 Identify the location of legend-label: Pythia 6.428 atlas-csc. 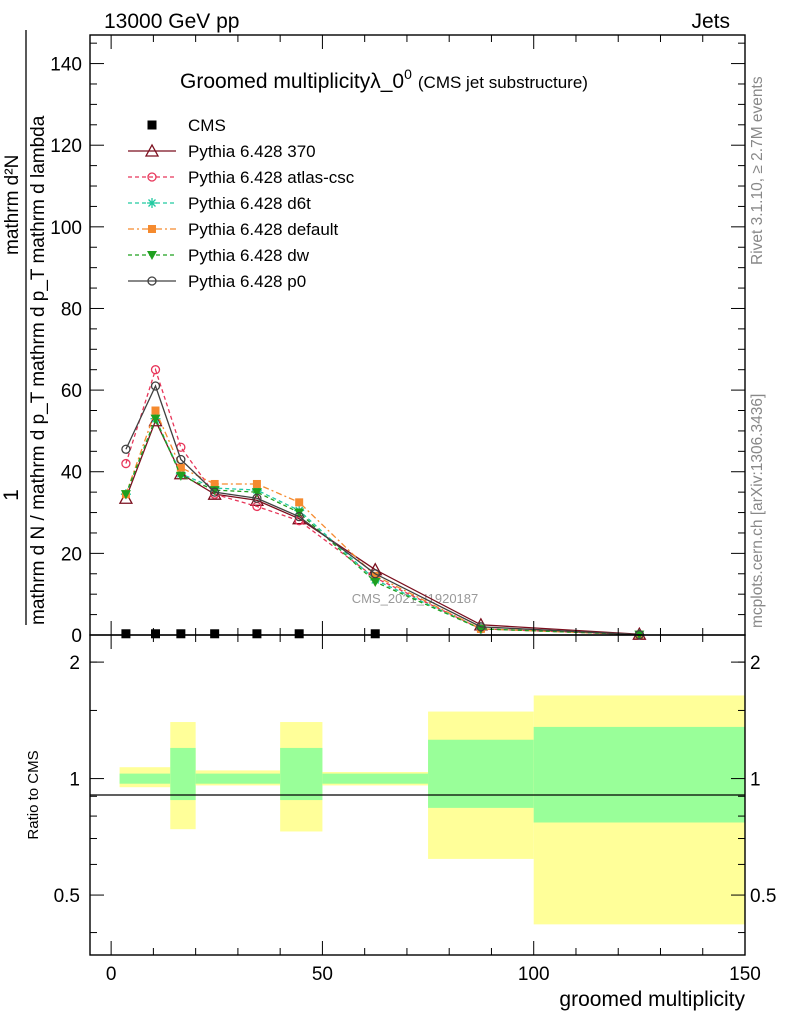
(271, 177).